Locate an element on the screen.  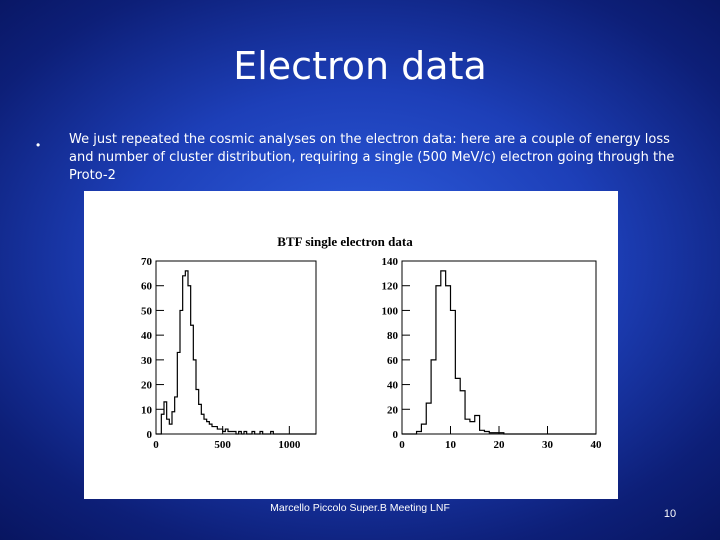
y-tick-label: 100 is located at coordinates (390, 311).